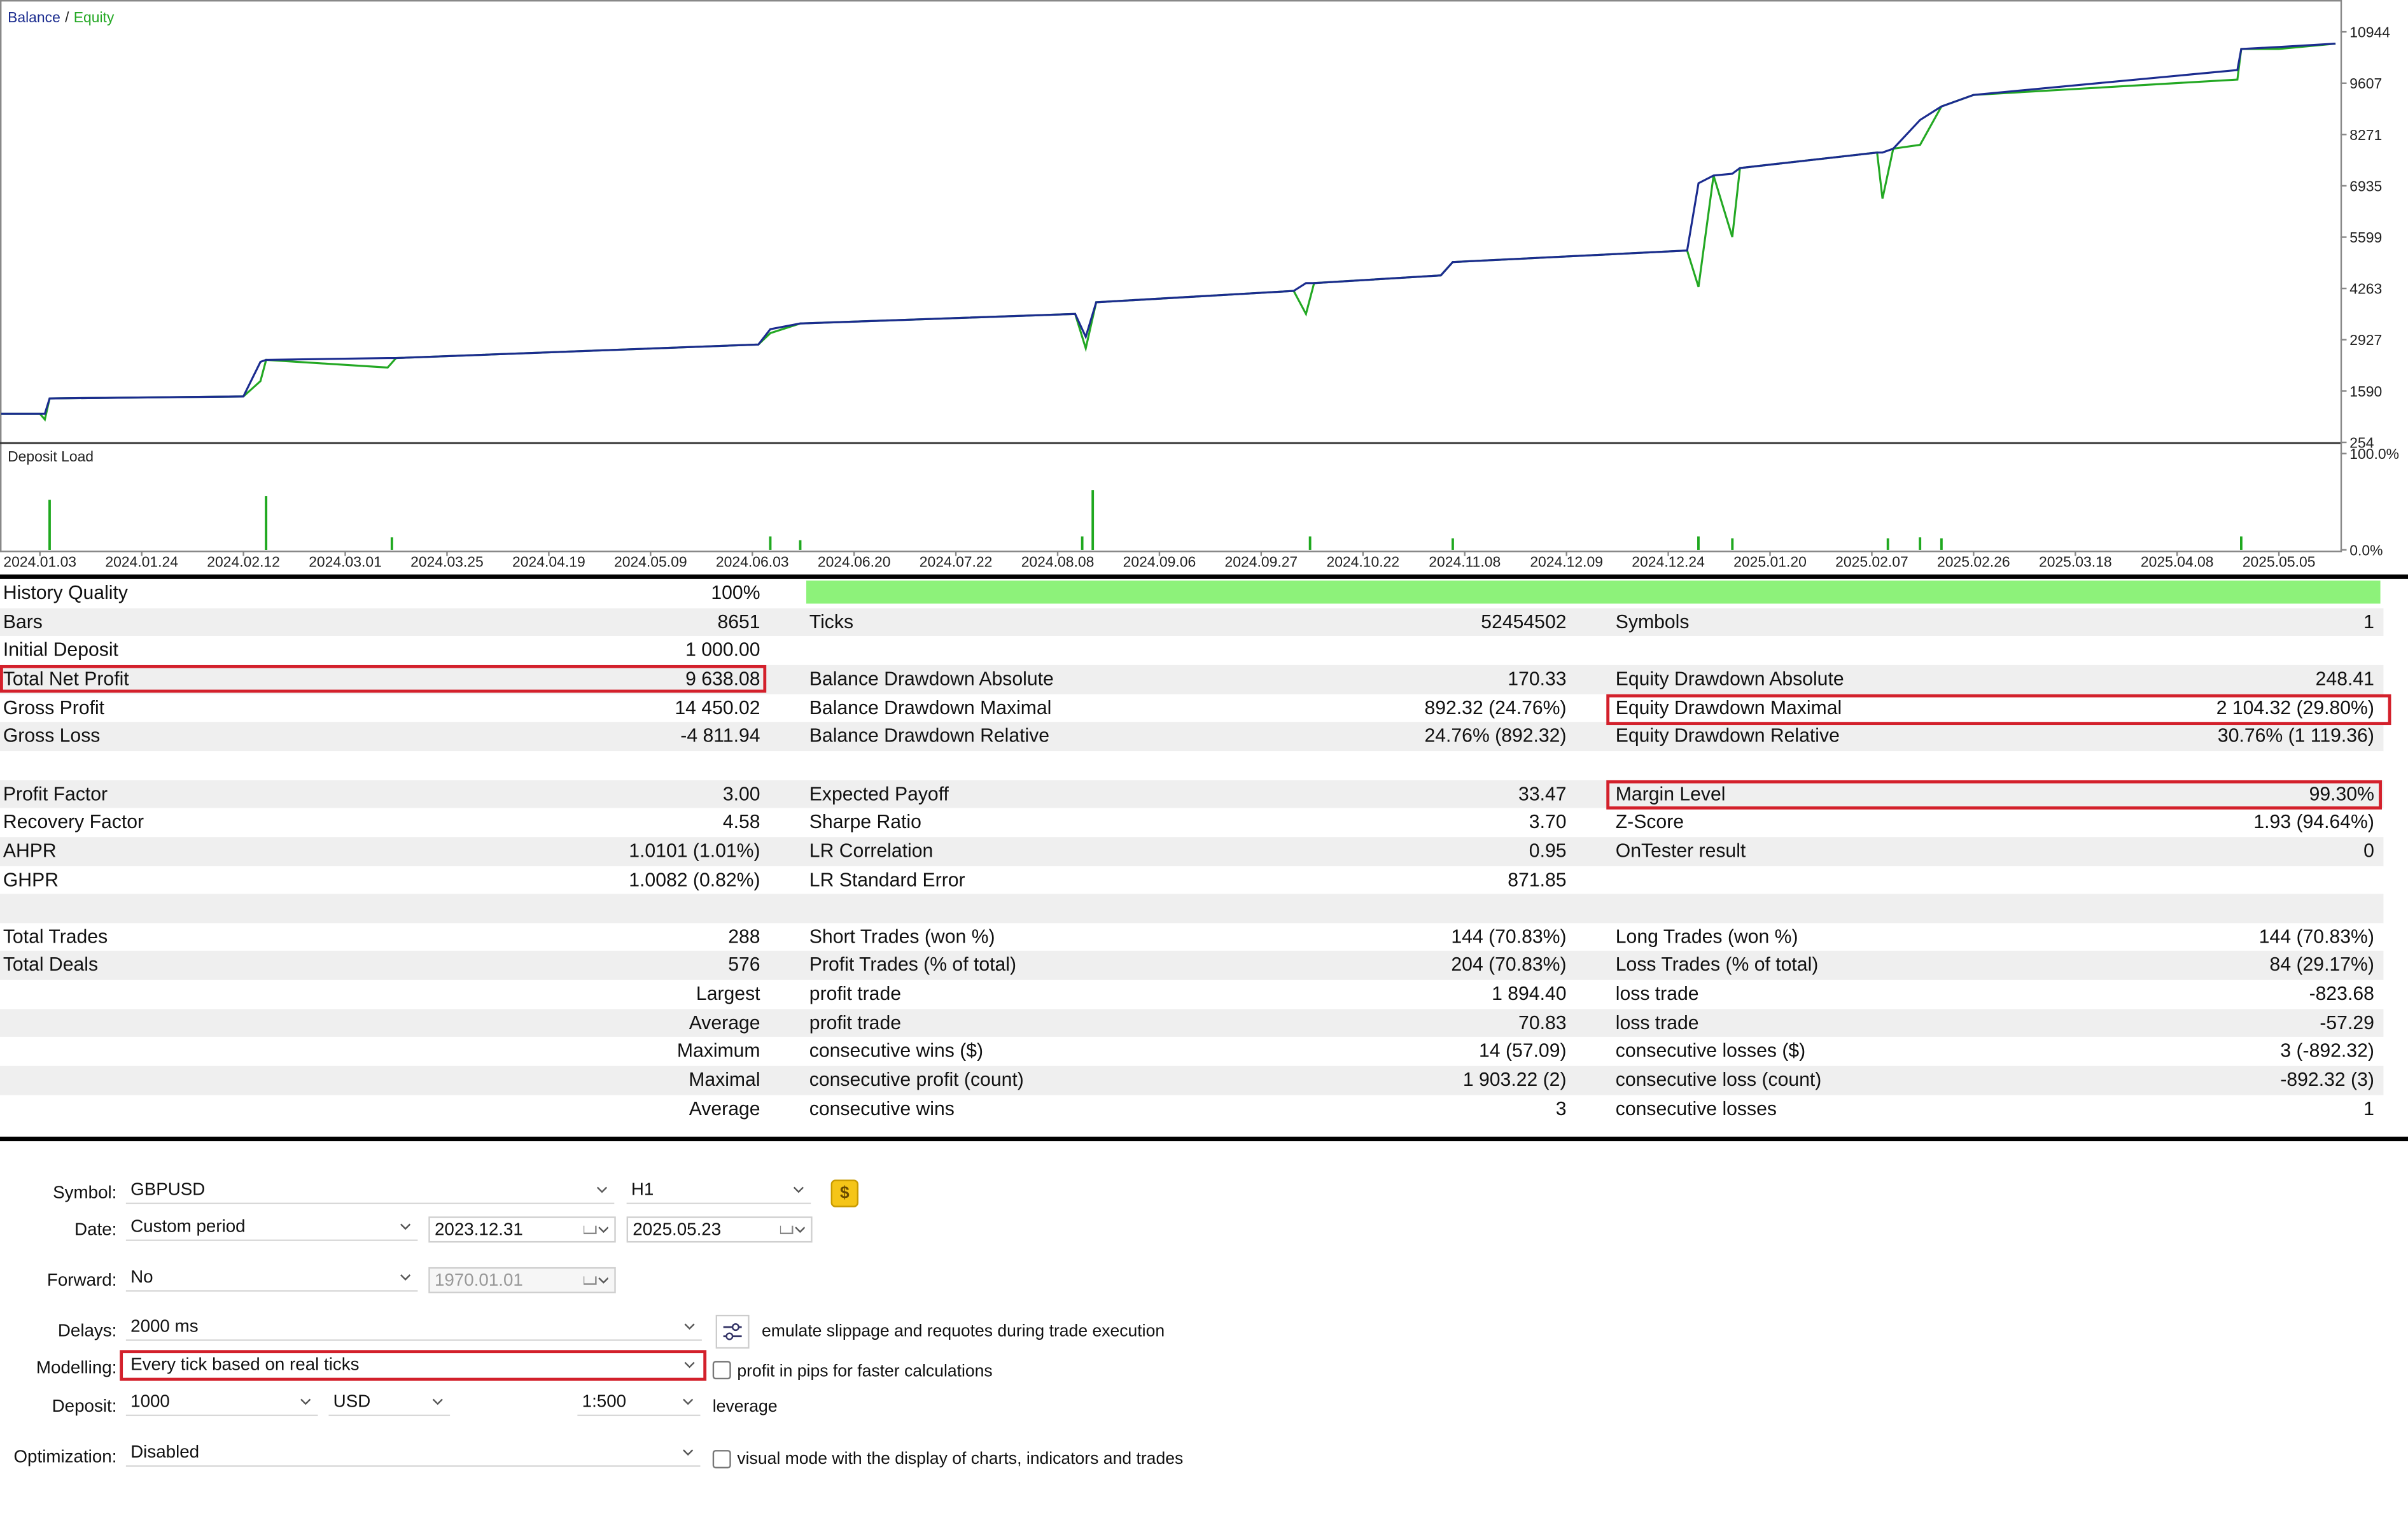 This screenshot has height=1539, width=2408. What do you see at coordinates (1465, 562) in the screenshot?
I see `x-tick-label: 2024.11.08` at bounding box center [1465, 562].